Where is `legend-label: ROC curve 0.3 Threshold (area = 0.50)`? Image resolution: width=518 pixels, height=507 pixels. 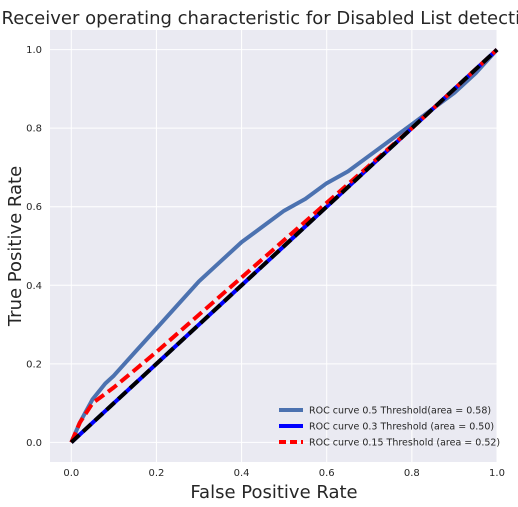
legend-label: ROC curve 0.3 Threshold (area = 0.50) is located at coordinates (401, 427).